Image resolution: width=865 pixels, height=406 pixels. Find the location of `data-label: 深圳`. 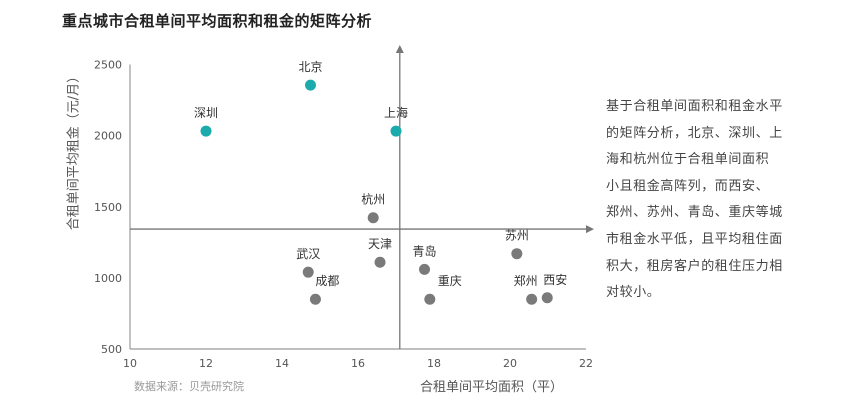

data-label: 深圳 is located at coordinates (206, 113).